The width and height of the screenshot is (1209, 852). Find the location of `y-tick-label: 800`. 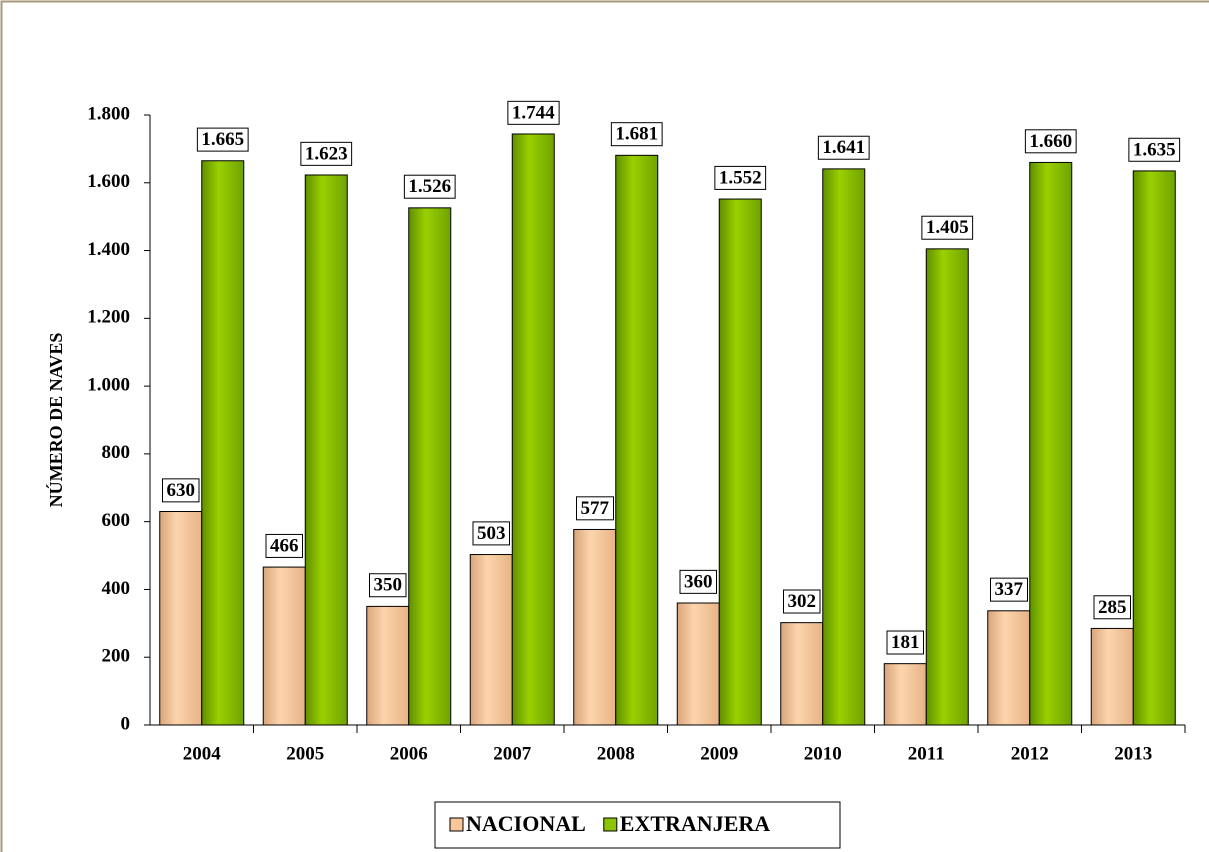

y-tick-label: 800 is located at coordinates (116, 452).